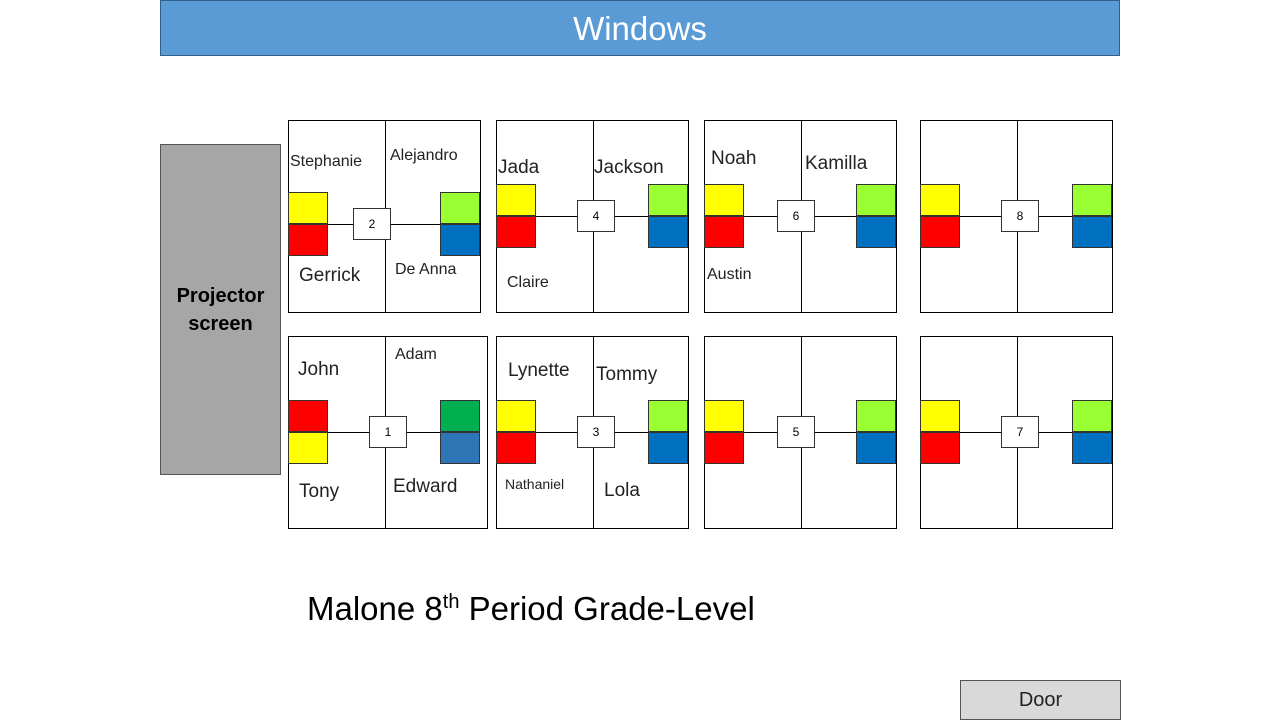  What do you see at coordinates (539, 370) in the screenshot?
I see `student-name: Lynette` at bounding box center [539, 370].